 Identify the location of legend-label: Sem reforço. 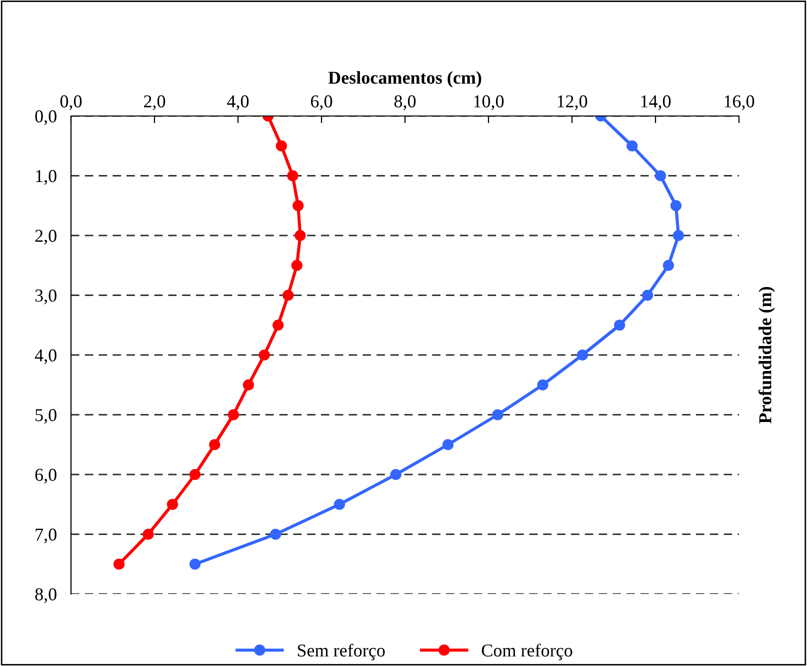
(341, 652).